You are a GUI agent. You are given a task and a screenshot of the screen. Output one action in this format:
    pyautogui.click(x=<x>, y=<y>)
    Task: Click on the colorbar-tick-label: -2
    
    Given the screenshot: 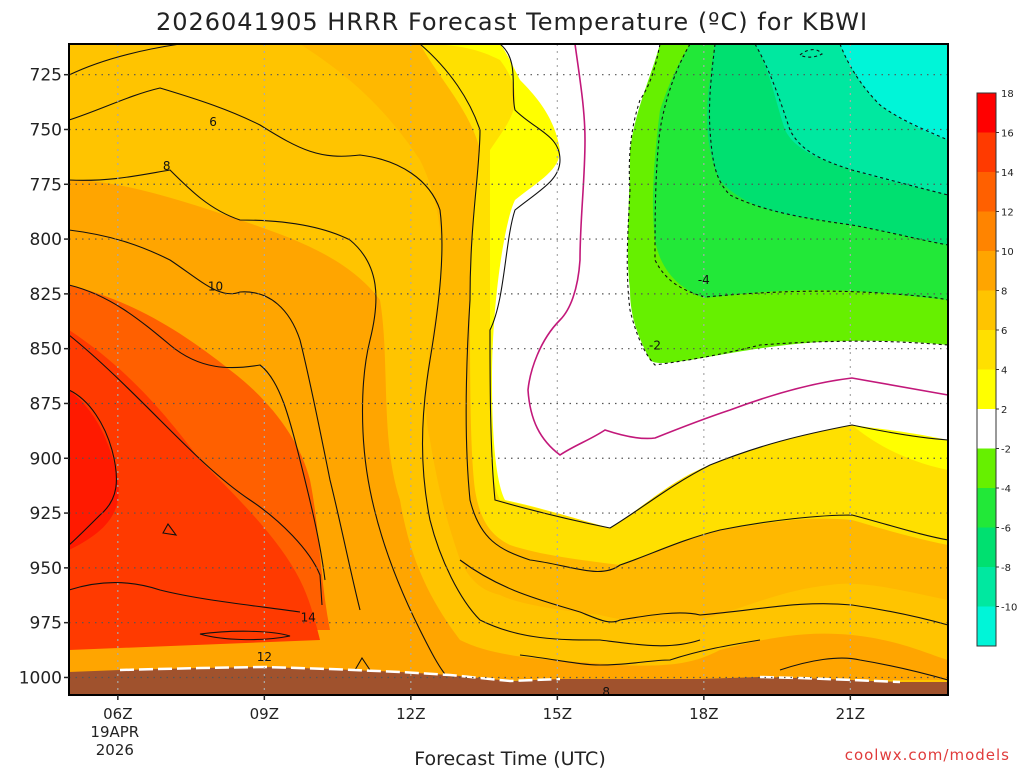 What is the action you would take?
    pyautogui.click(x=1006, y=450)
    